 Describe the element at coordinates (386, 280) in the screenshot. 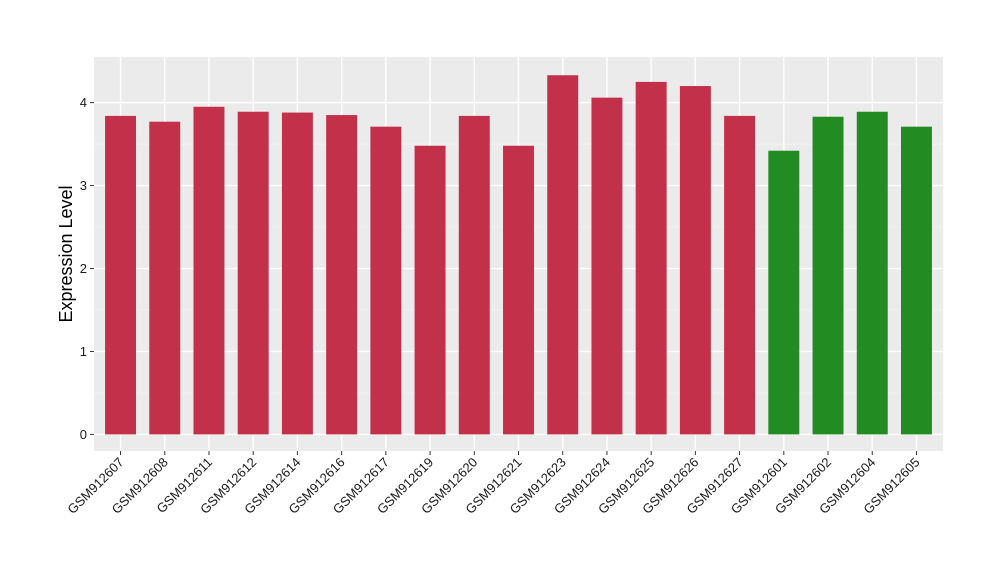

I see `bar-gsm912617` at that location.